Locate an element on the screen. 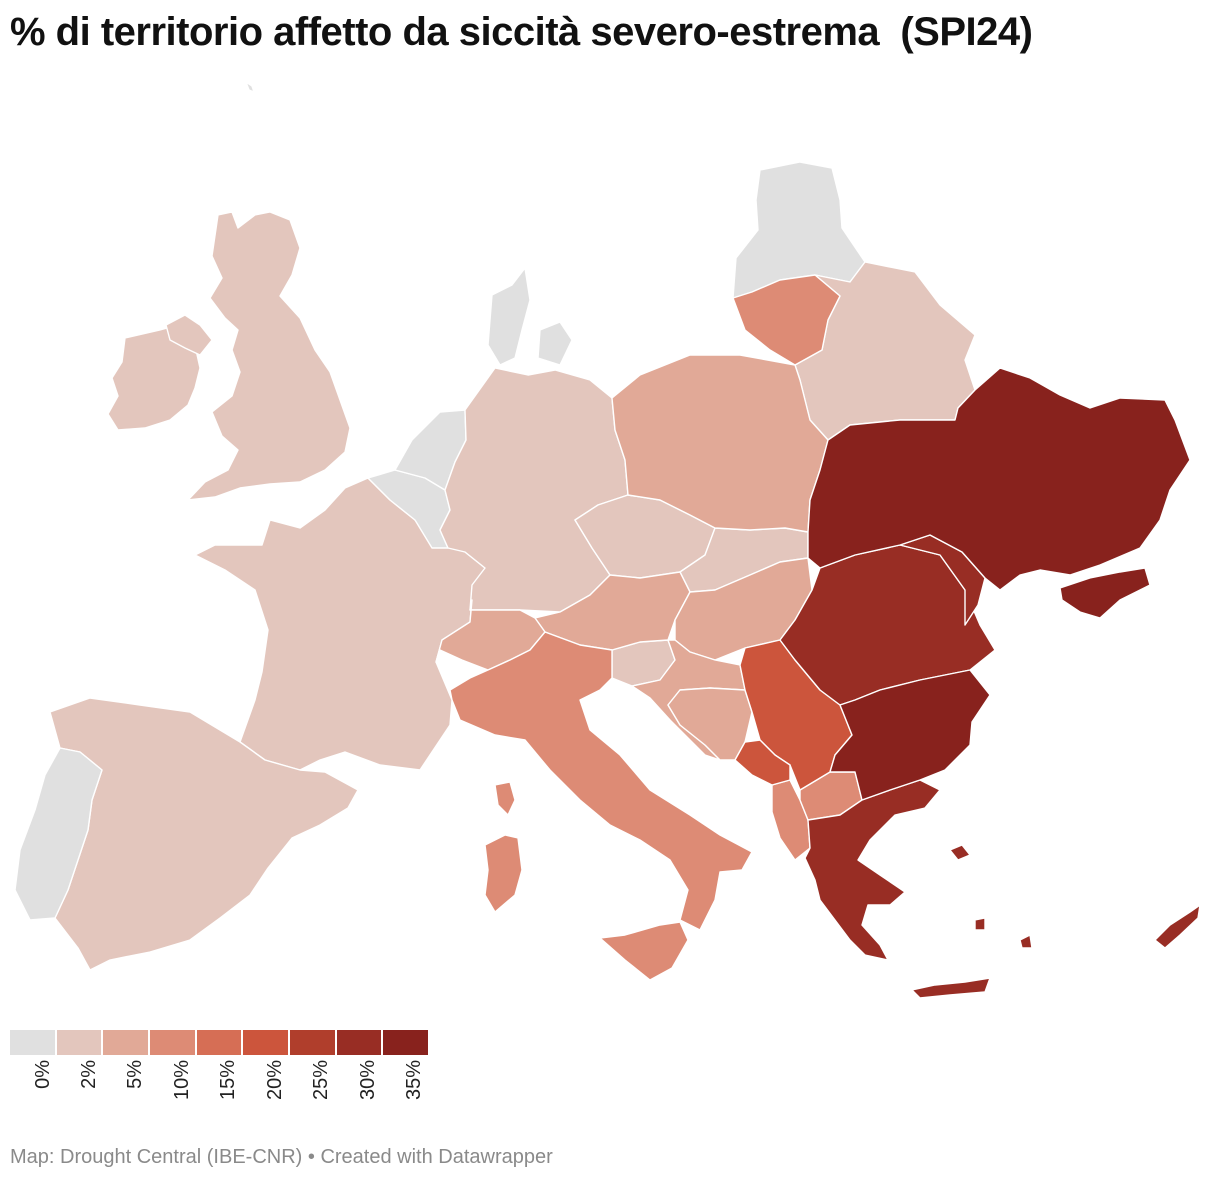 The height and width of the screenshot is (1184, 1220). legend-tick-label: 25% is located at coordinates (321, 1080).